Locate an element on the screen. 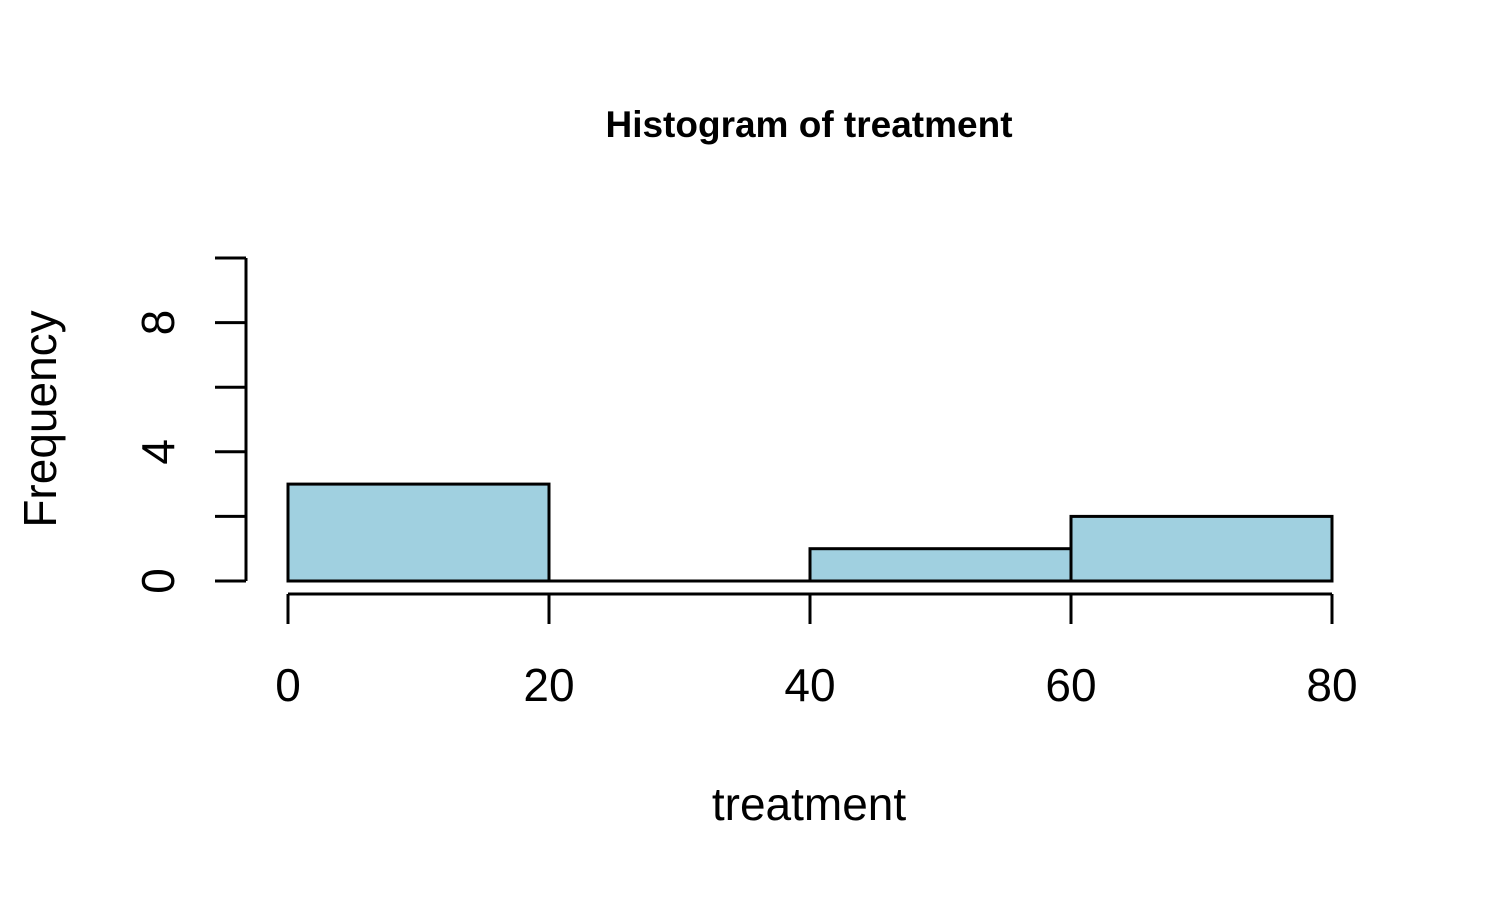  y-ticks: 0 4 8 is located at coordinates (189, 425).